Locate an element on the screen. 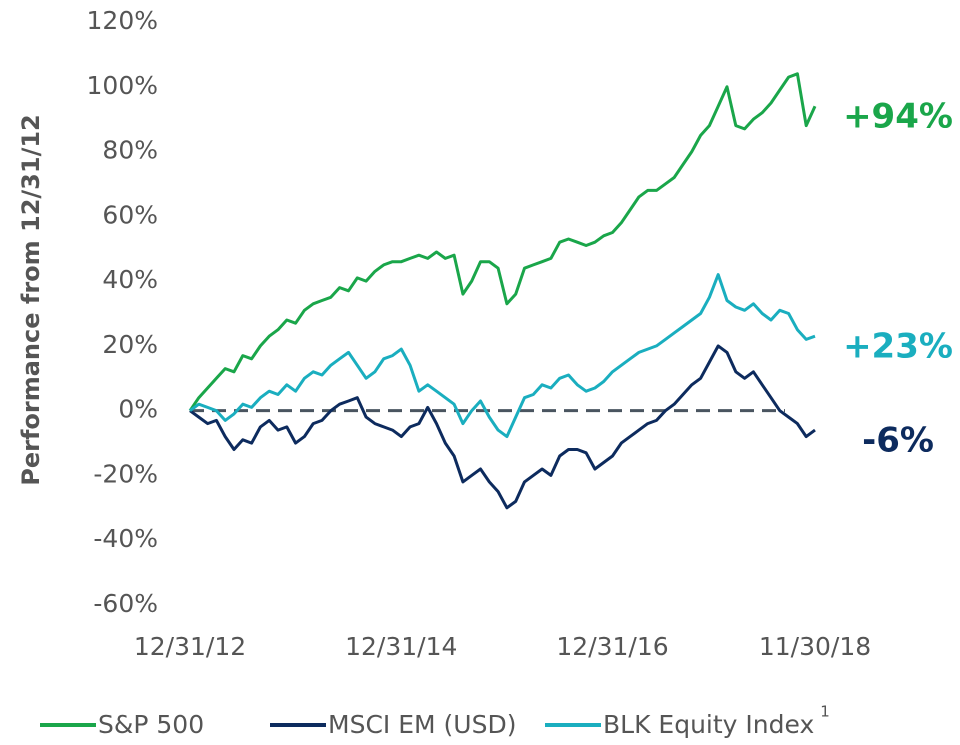  y-axis-label: Performance from 12/31/12 is located at coordinates (31, 299).